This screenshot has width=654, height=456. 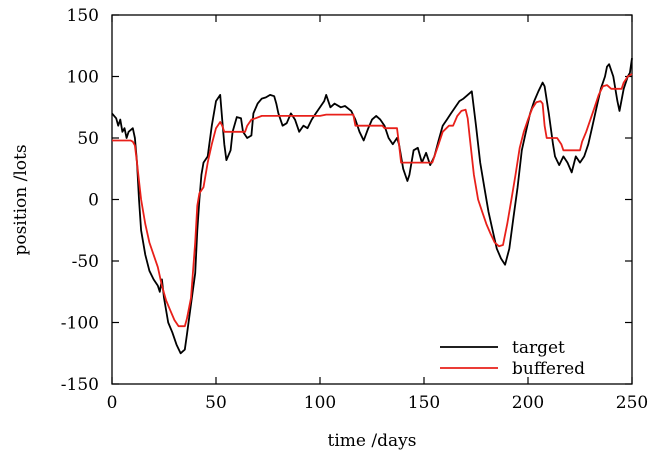 What do you see at coordinates (80, 385) in the screenshot?
I see `y-tick-label: -150` at bounding box center [80, 385].